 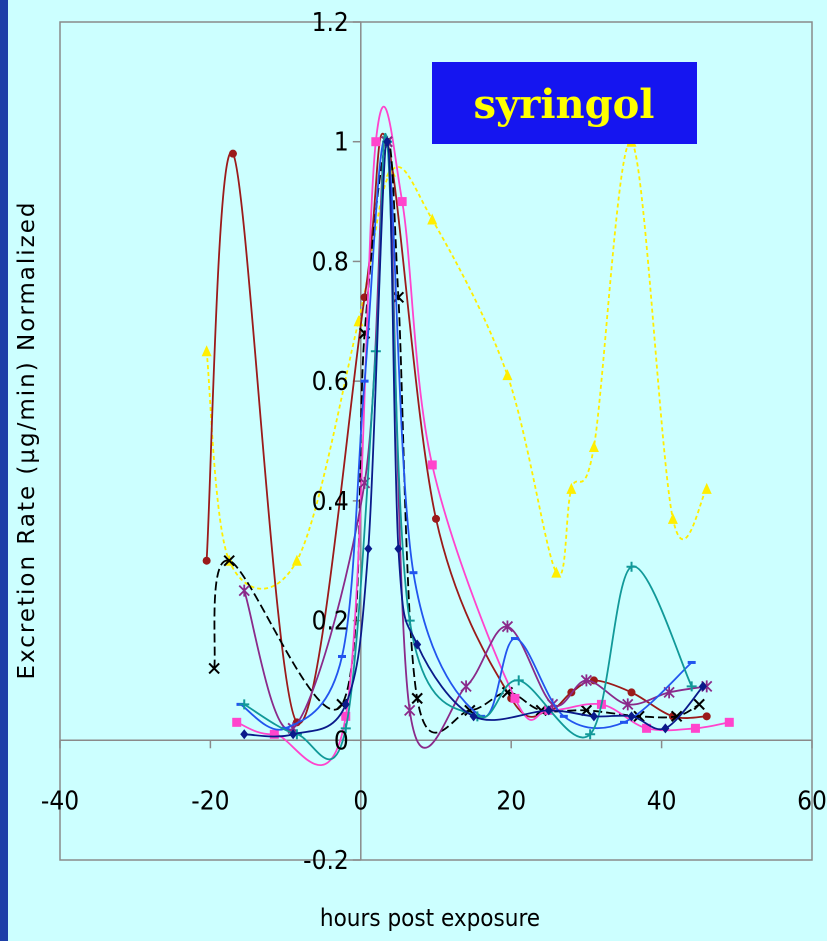 What do you see at coordinates (330, 23) in the screenshot?
I see `y-tick-label: 1.2` at bounding box center [330, 23].